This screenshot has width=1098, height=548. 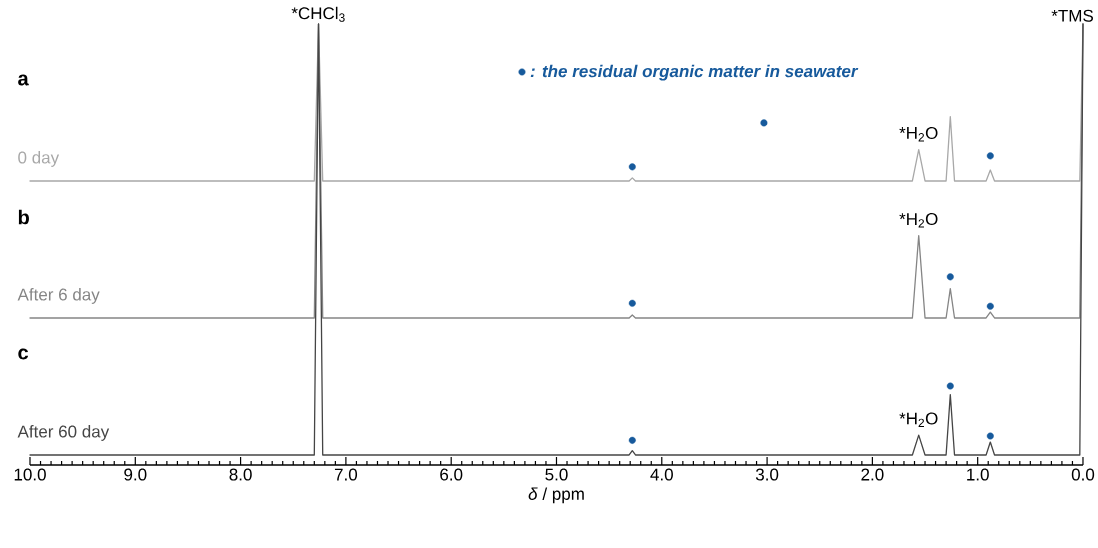 I want to click on x-tick-label: 10.0, so click(x=30, y=474).